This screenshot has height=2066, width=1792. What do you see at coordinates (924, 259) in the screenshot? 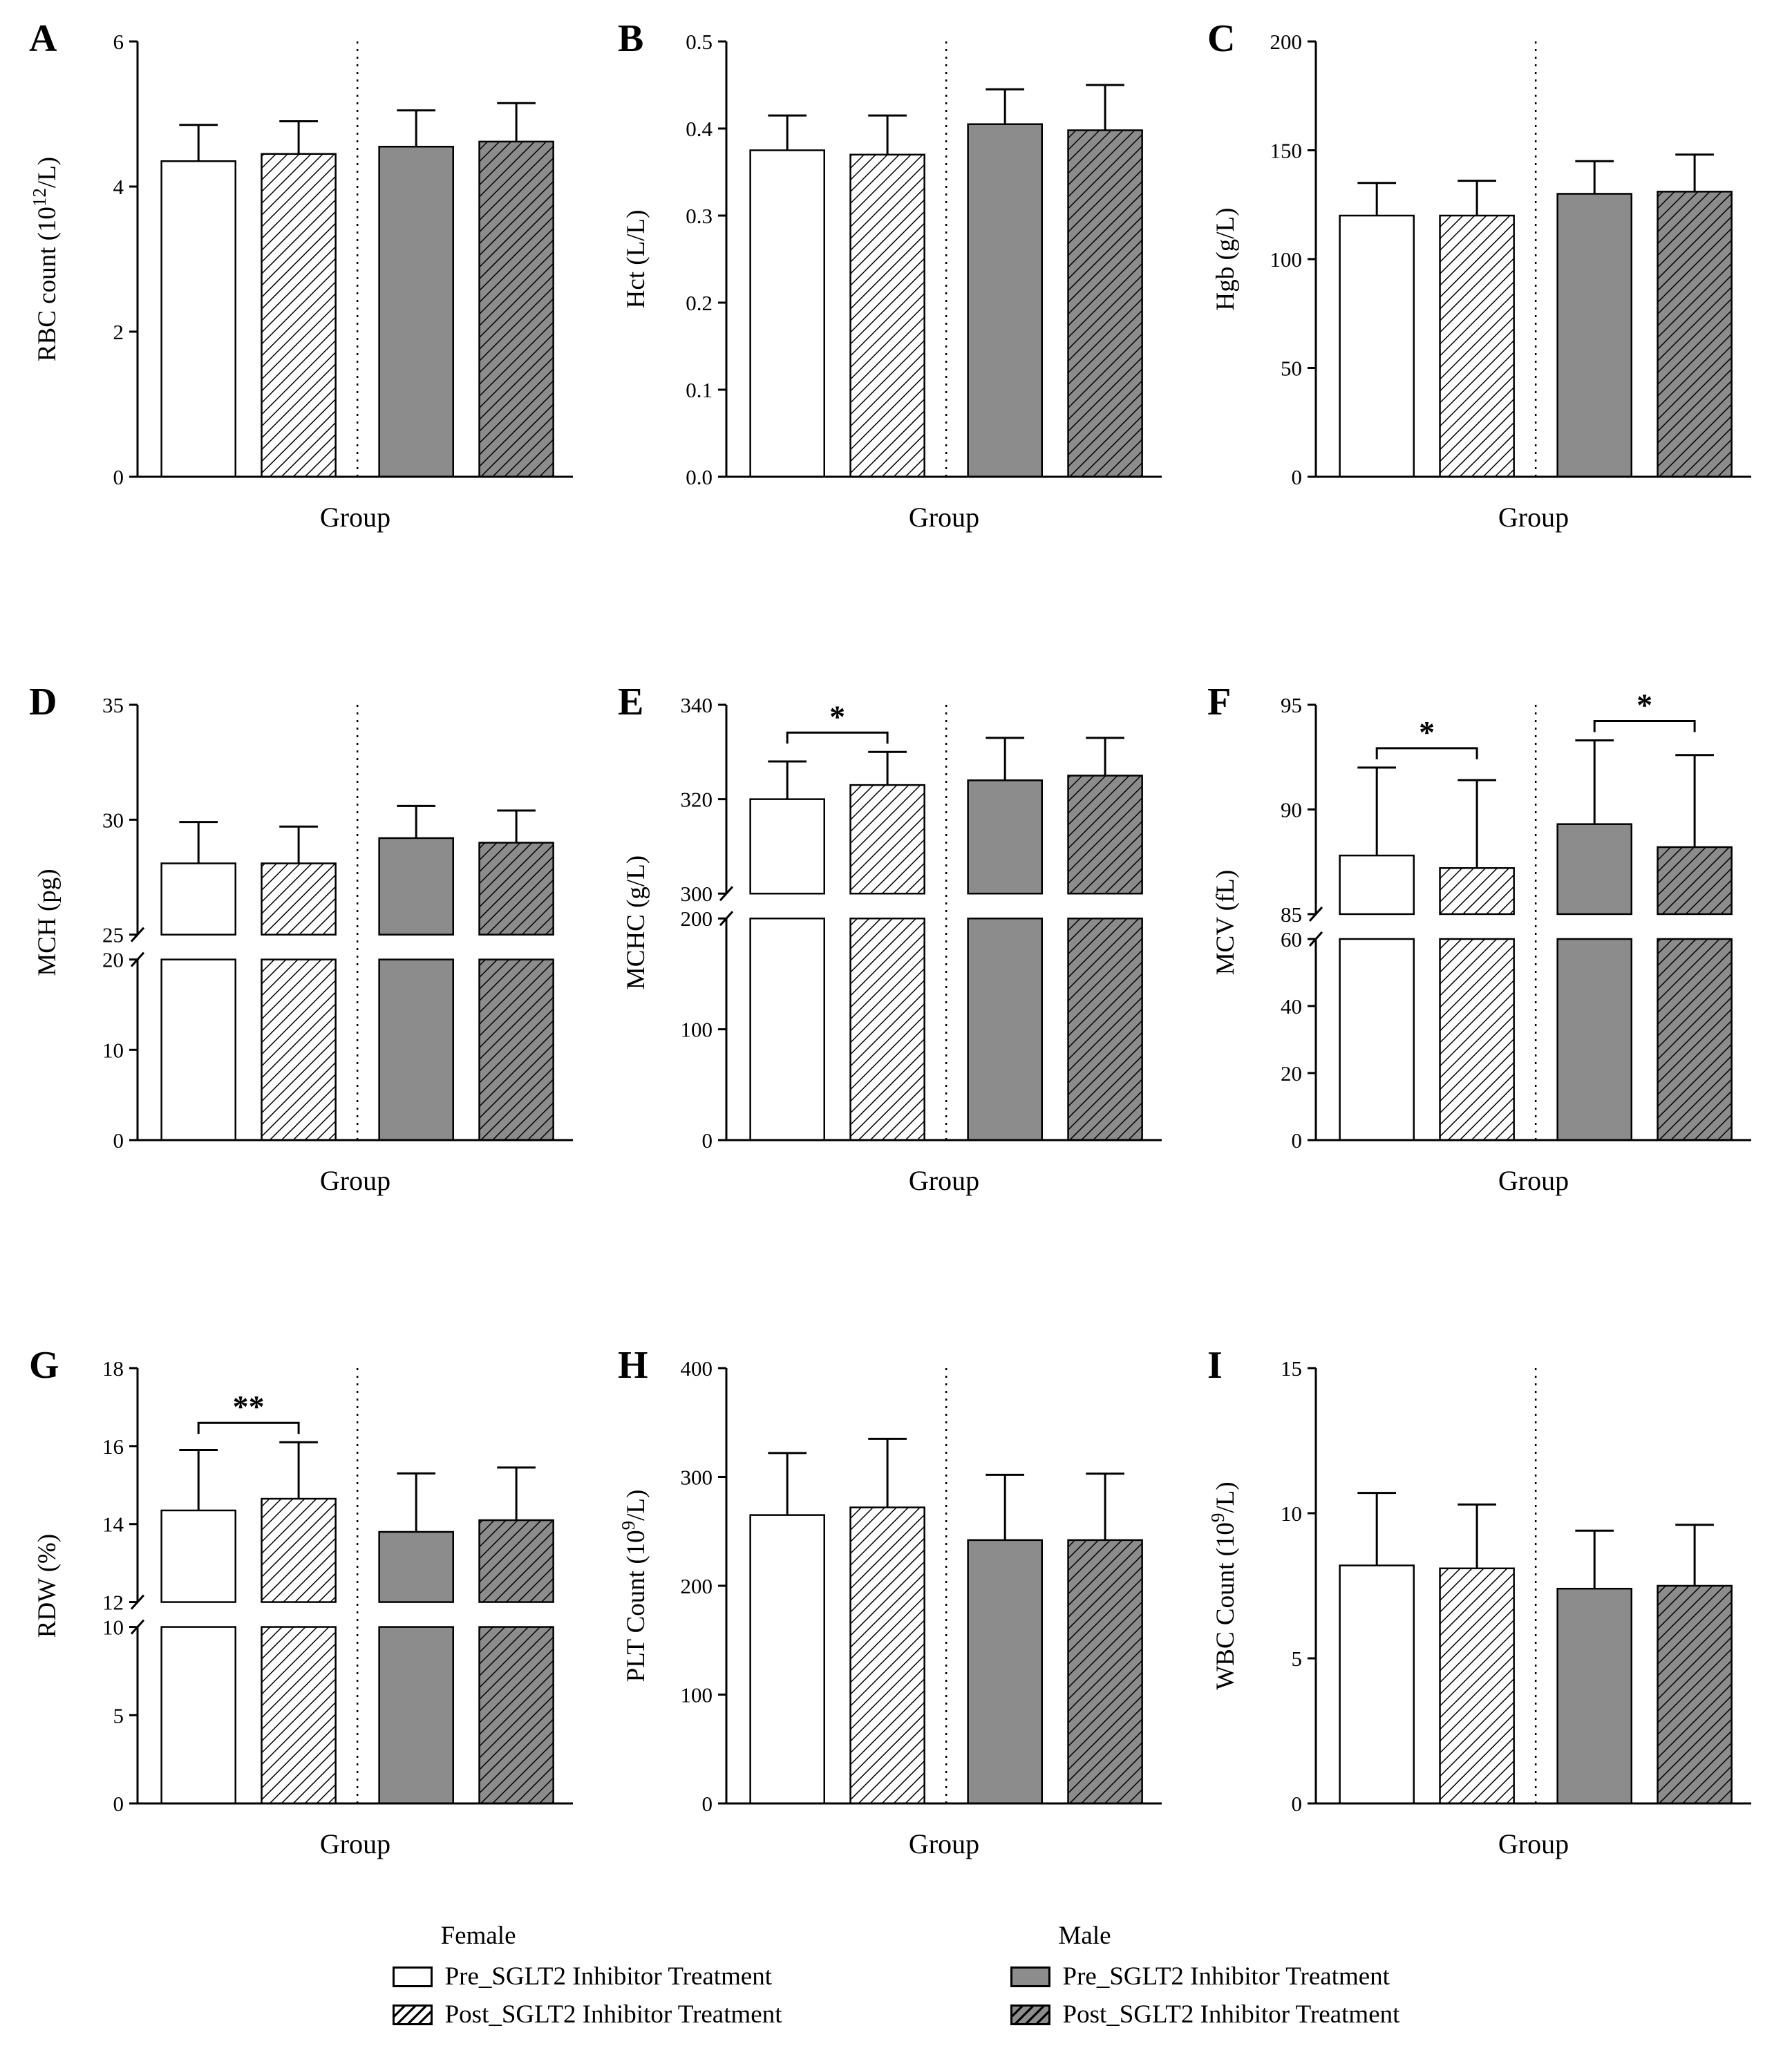
I see `axes: 0.0 0.1 0.2 0.3 0.4 0.5` at bounding box center [924, 259].